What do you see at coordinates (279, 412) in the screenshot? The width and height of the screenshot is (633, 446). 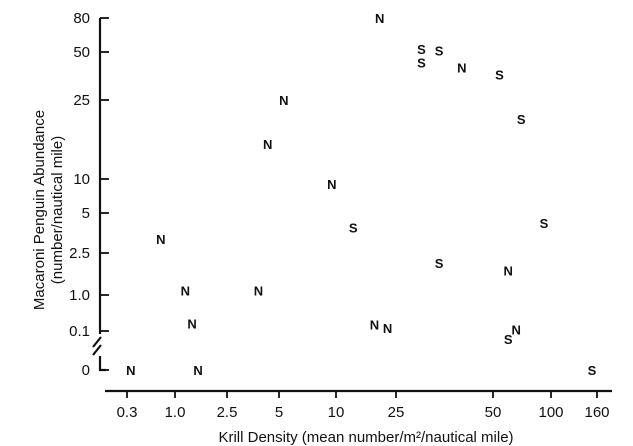 I see `x-tick-label: 5` at bounding box center [279, 412].